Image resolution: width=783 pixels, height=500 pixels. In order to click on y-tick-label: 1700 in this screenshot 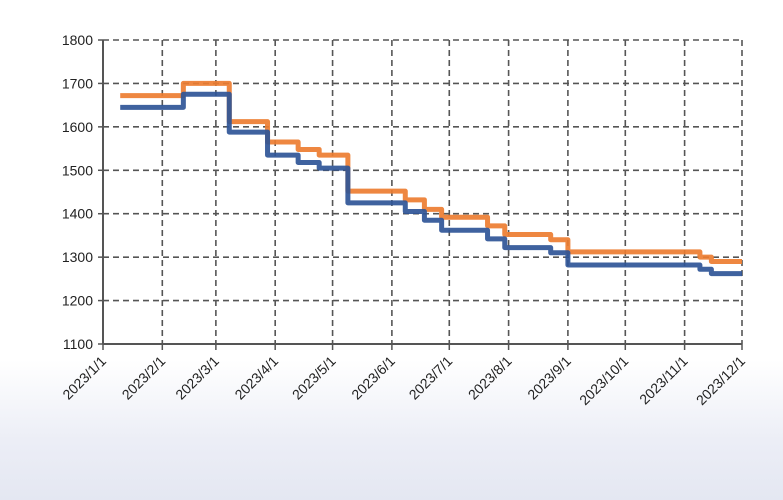, I will do `click(77, 83)`.